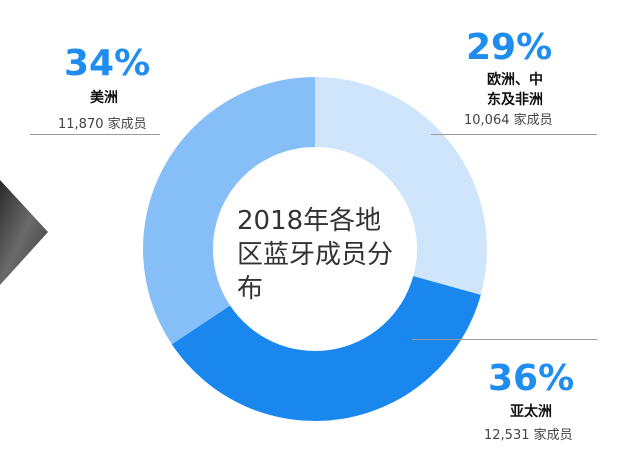 This screenshot has height=457, width=641. What do you see at coordinates (509, 47) in the screenshot?
I see `slice-percent-emea: 29%` at bounding box center [509, 47].